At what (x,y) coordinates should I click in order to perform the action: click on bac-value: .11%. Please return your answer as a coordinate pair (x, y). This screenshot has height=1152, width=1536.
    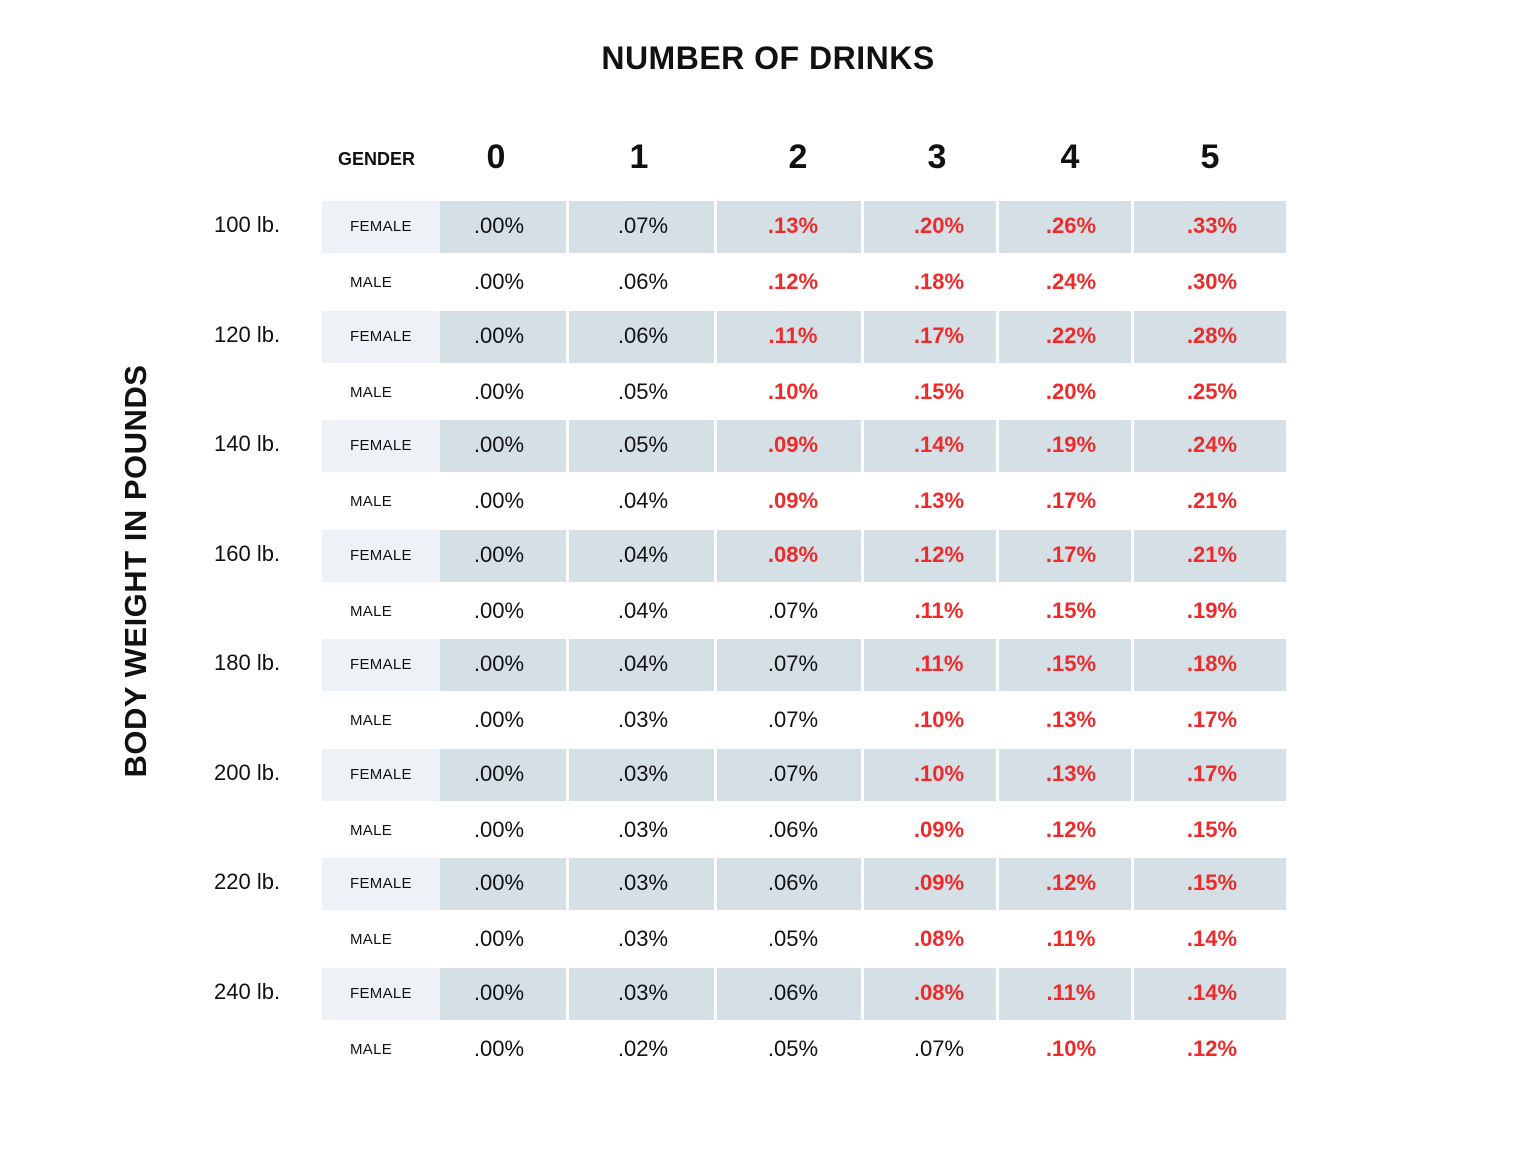
    Looking at the image, I should click on (939, 663).